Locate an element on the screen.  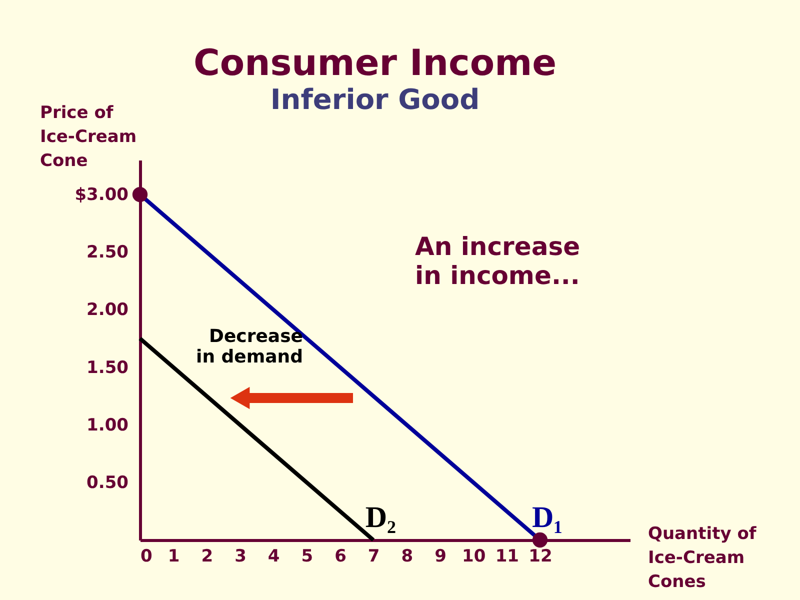
series-label: D₁ is located at coordinates (547, 517).